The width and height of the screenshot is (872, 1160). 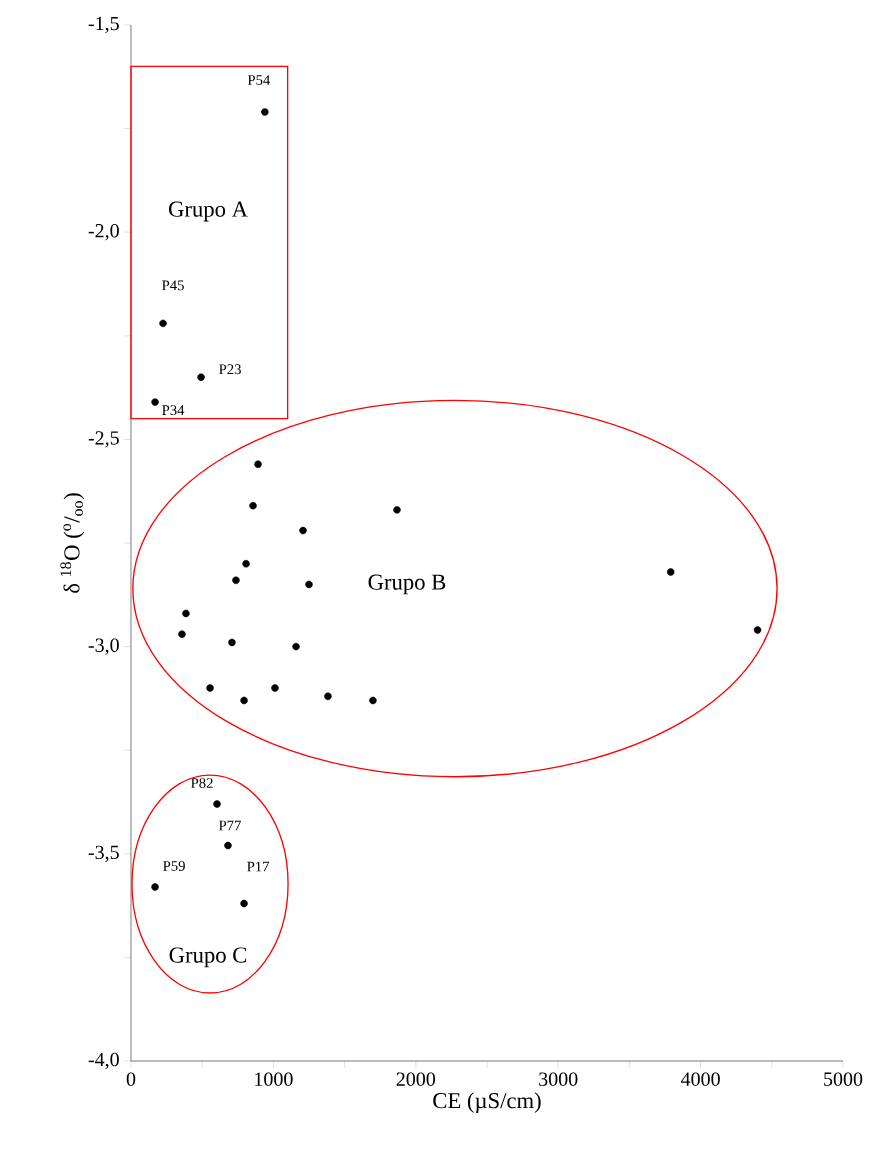 I want to click on y-axis-title: δ $^{18}$O ($^{o}$/$_{oo}$), so click(x=72, y=543).